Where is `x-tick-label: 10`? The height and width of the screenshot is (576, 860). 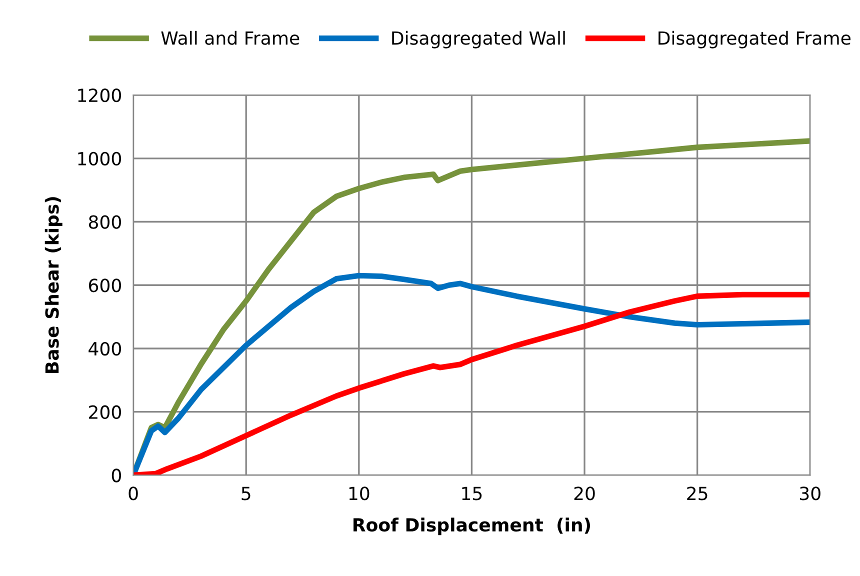 x-tick-label: 10 is located at coordinates (359, 493).